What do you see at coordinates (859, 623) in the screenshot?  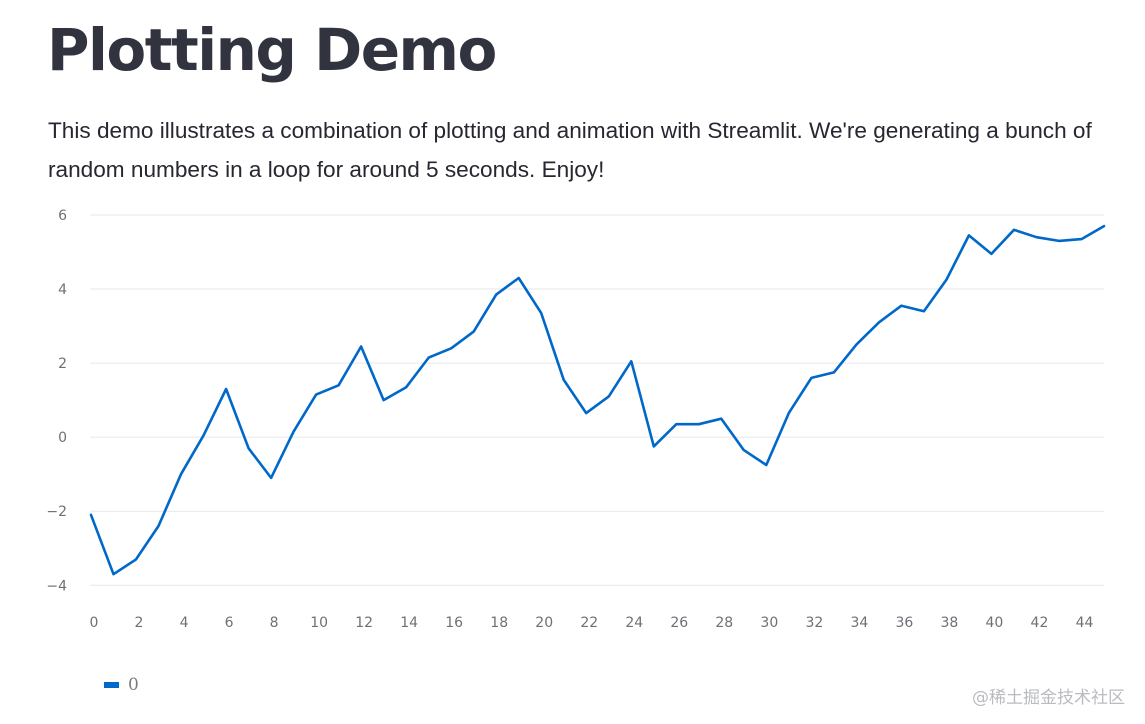 I see `x-tick-label: 34` at bounding box center [859, 623].